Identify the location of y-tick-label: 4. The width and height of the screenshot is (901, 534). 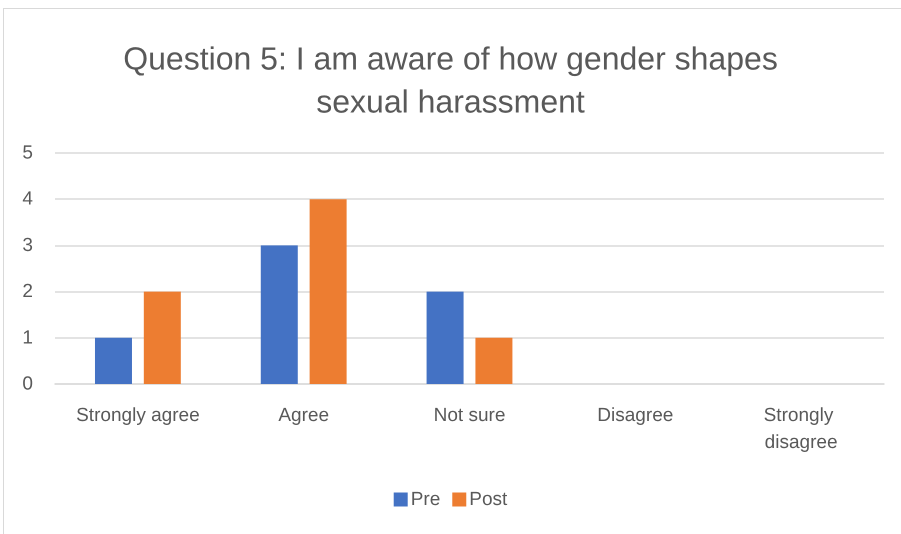
(28, 199).